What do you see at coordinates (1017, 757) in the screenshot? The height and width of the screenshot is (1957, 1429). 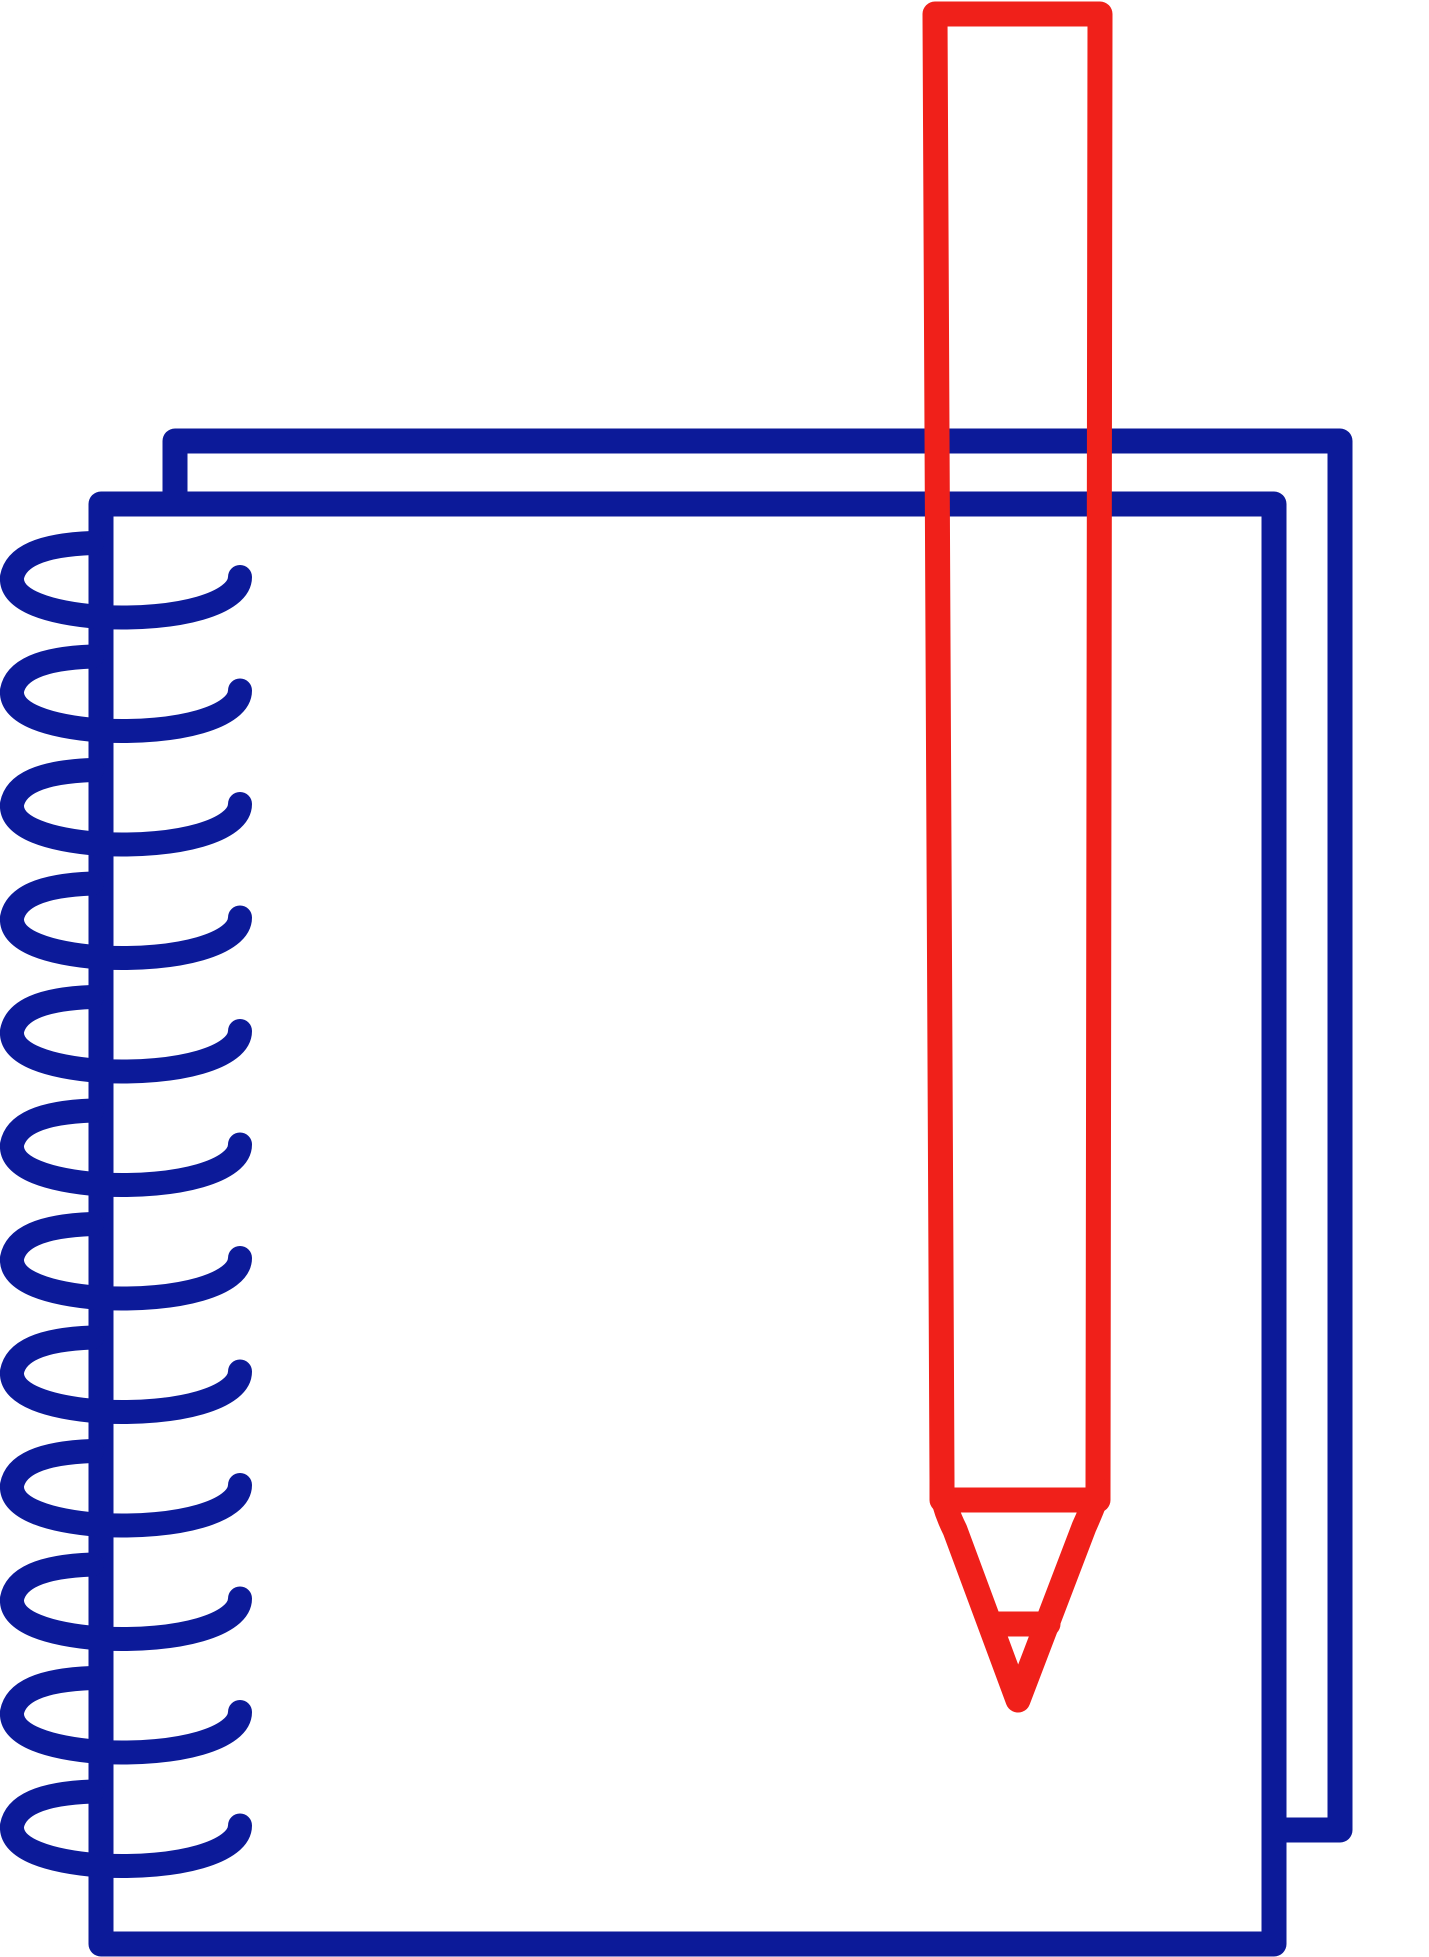 I see `pencil-body` at bounding box center [1017, 757].